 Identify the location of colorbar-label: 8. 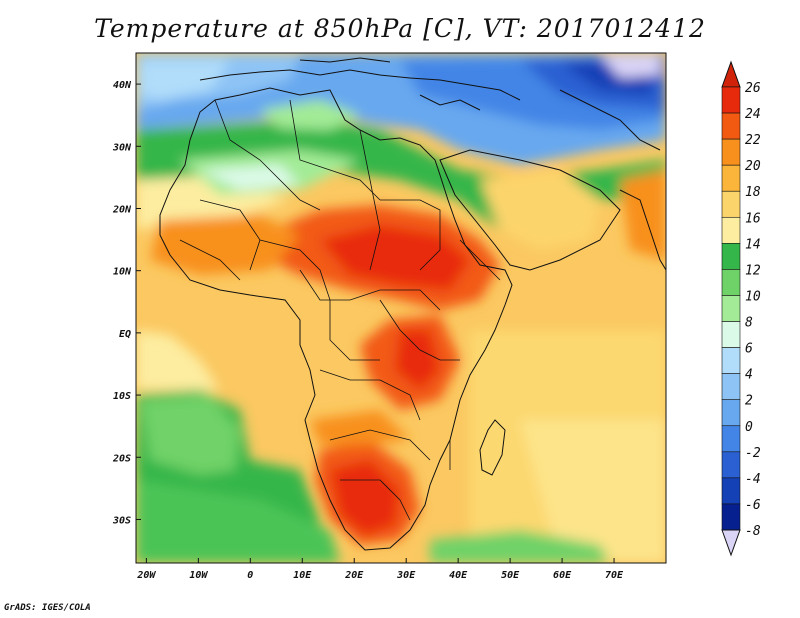
(749, 323).